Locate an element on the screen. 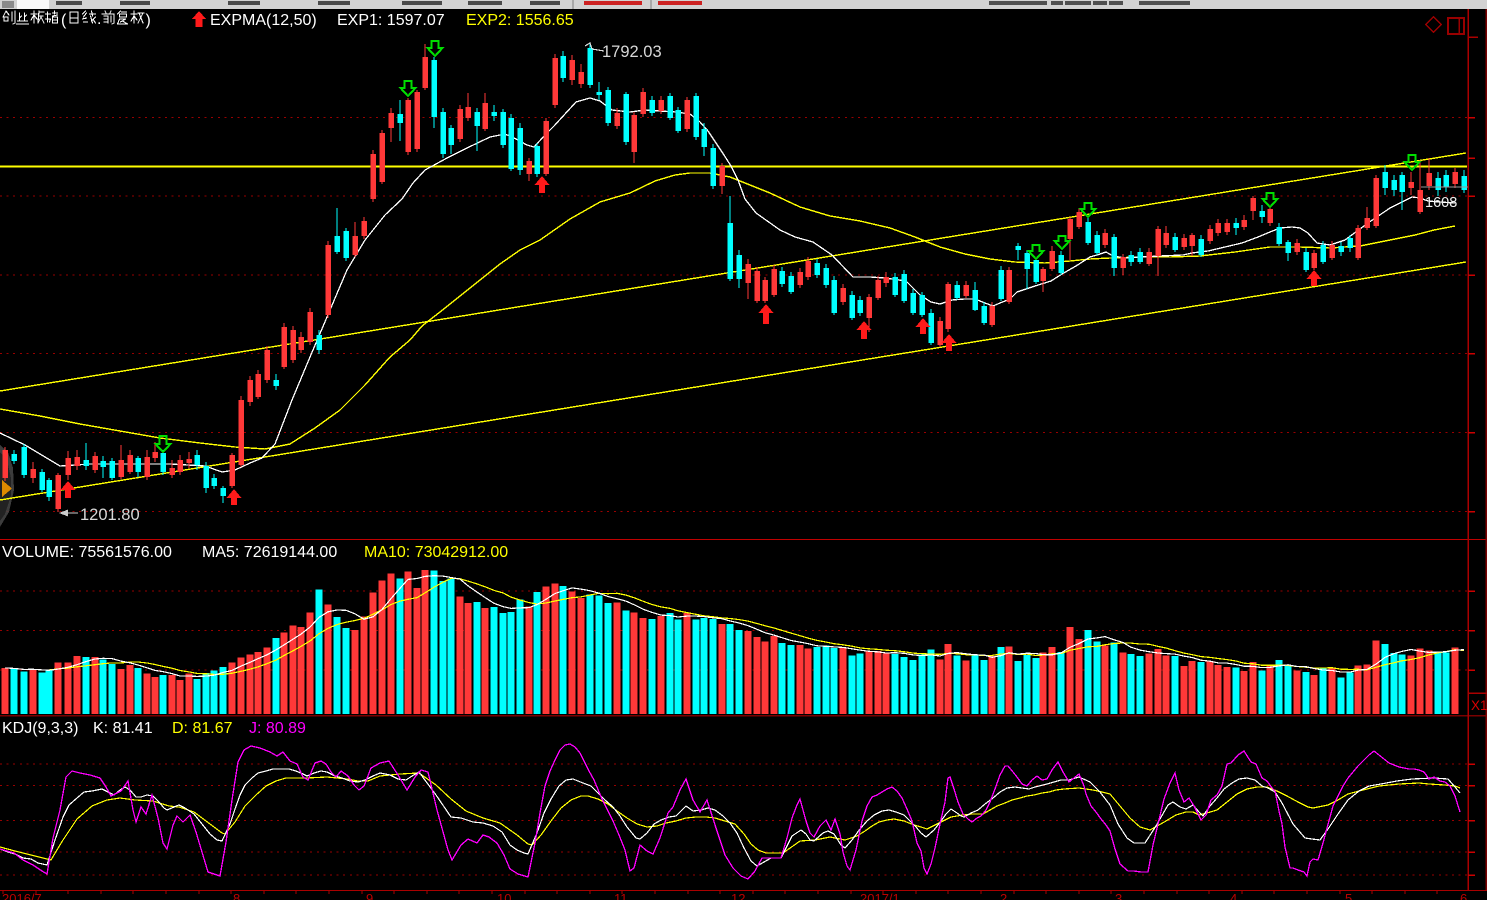 The image size is (1487, 900). svg-text: 11 is located at coordinates (621, 895).